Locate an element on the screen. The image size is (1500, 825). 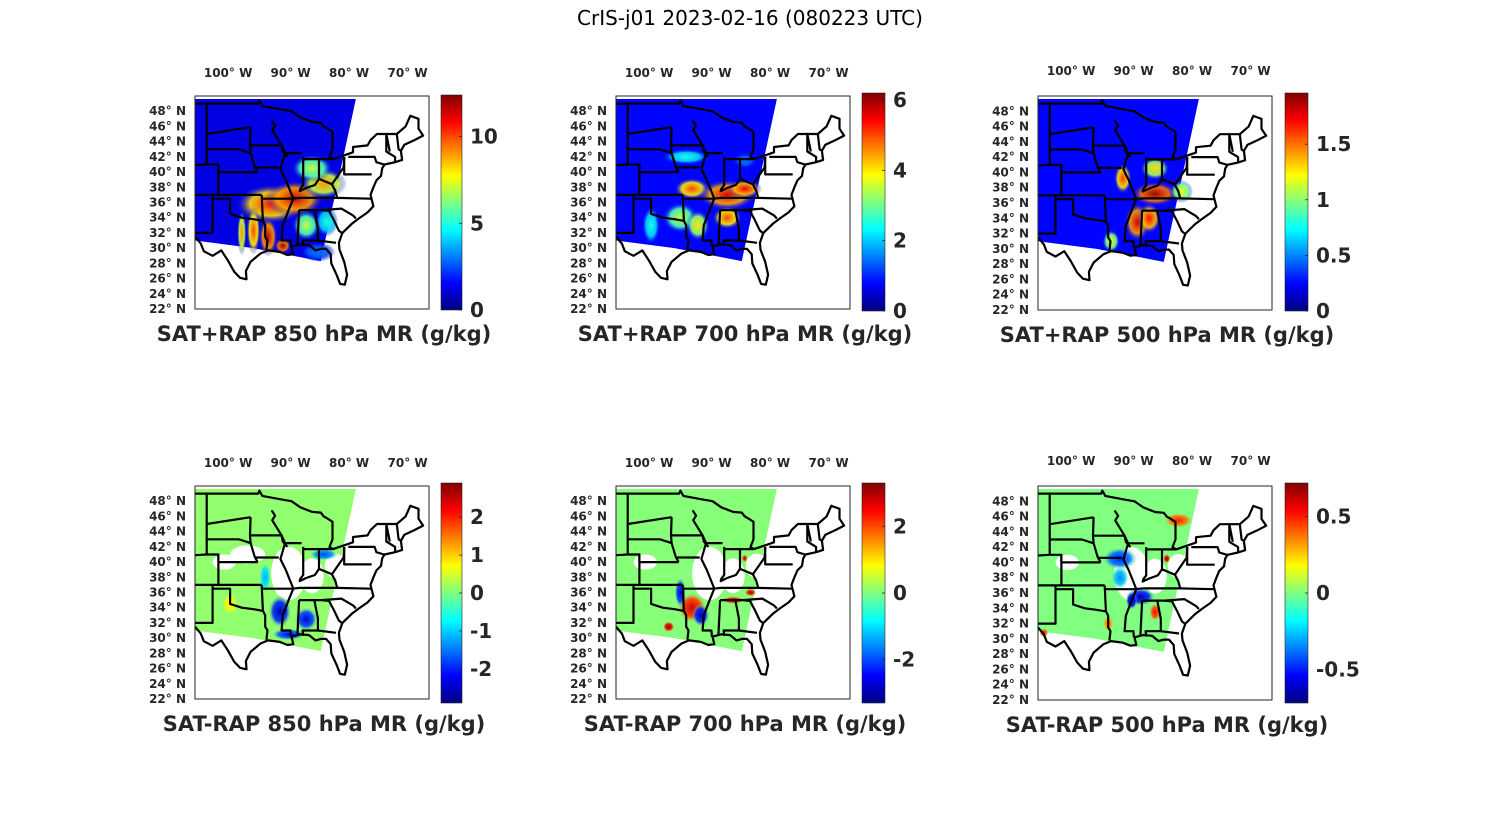
latitude-tick-label: 38° N is located at coordinates (588, 187).